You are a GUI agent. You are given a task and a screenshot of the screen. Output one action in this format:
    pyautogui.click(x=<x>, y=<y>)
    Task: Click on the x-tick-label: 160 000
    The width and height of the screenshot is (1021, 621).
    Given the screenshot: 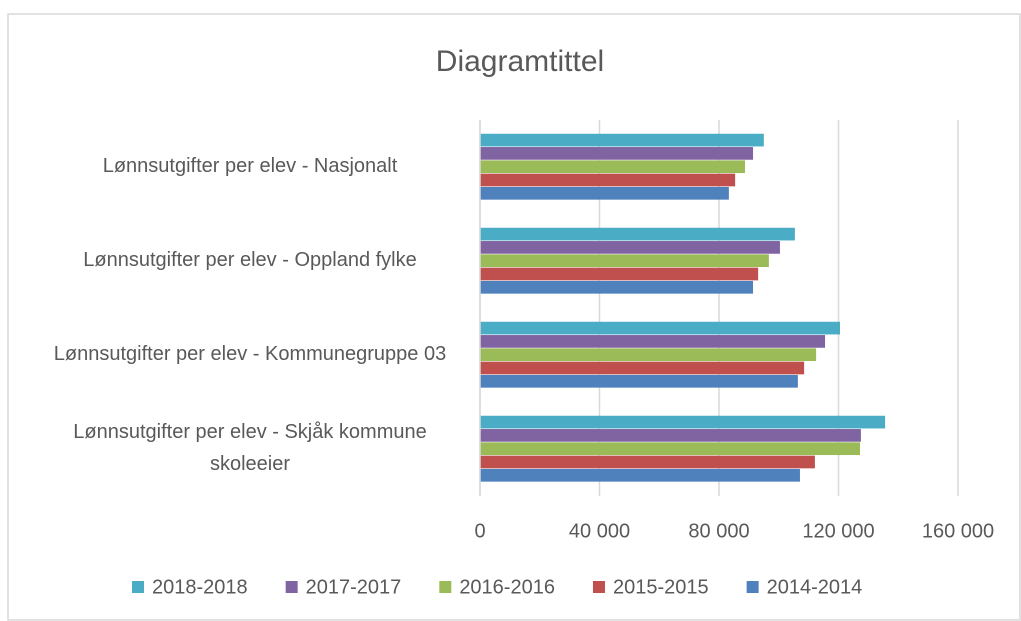 What is the action you would take?
    pyautogui.click(x=958, y=531)
    